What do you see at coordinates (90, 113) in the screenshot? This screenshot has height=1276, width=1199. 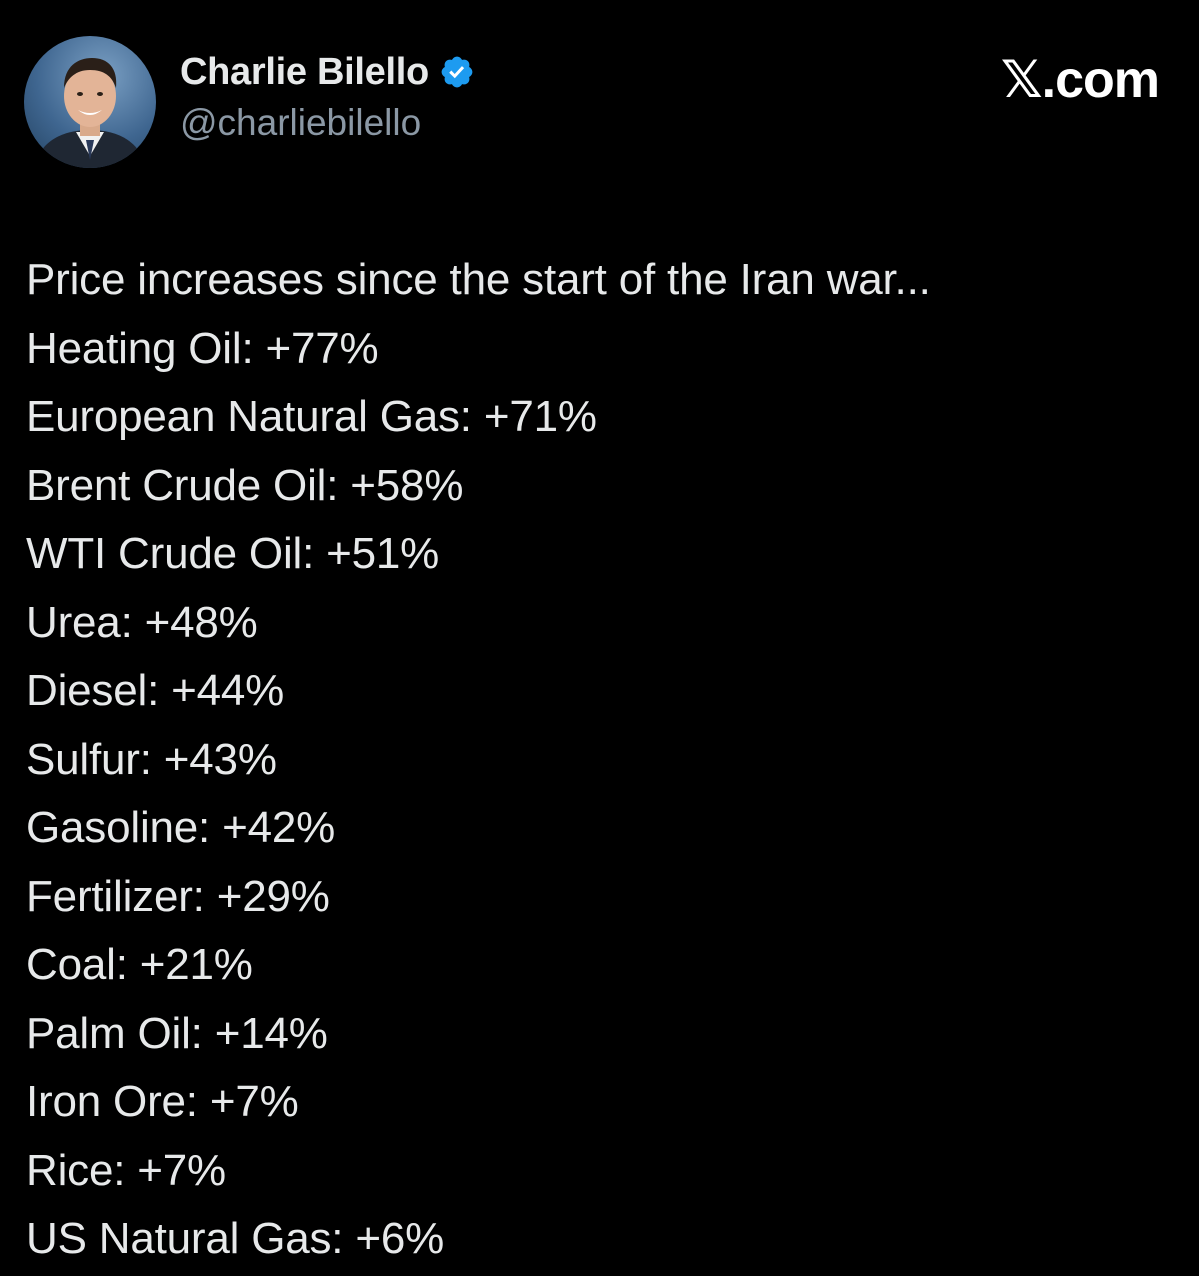 I see `avatar-portrait-icon` at bounding box center [90, 113].